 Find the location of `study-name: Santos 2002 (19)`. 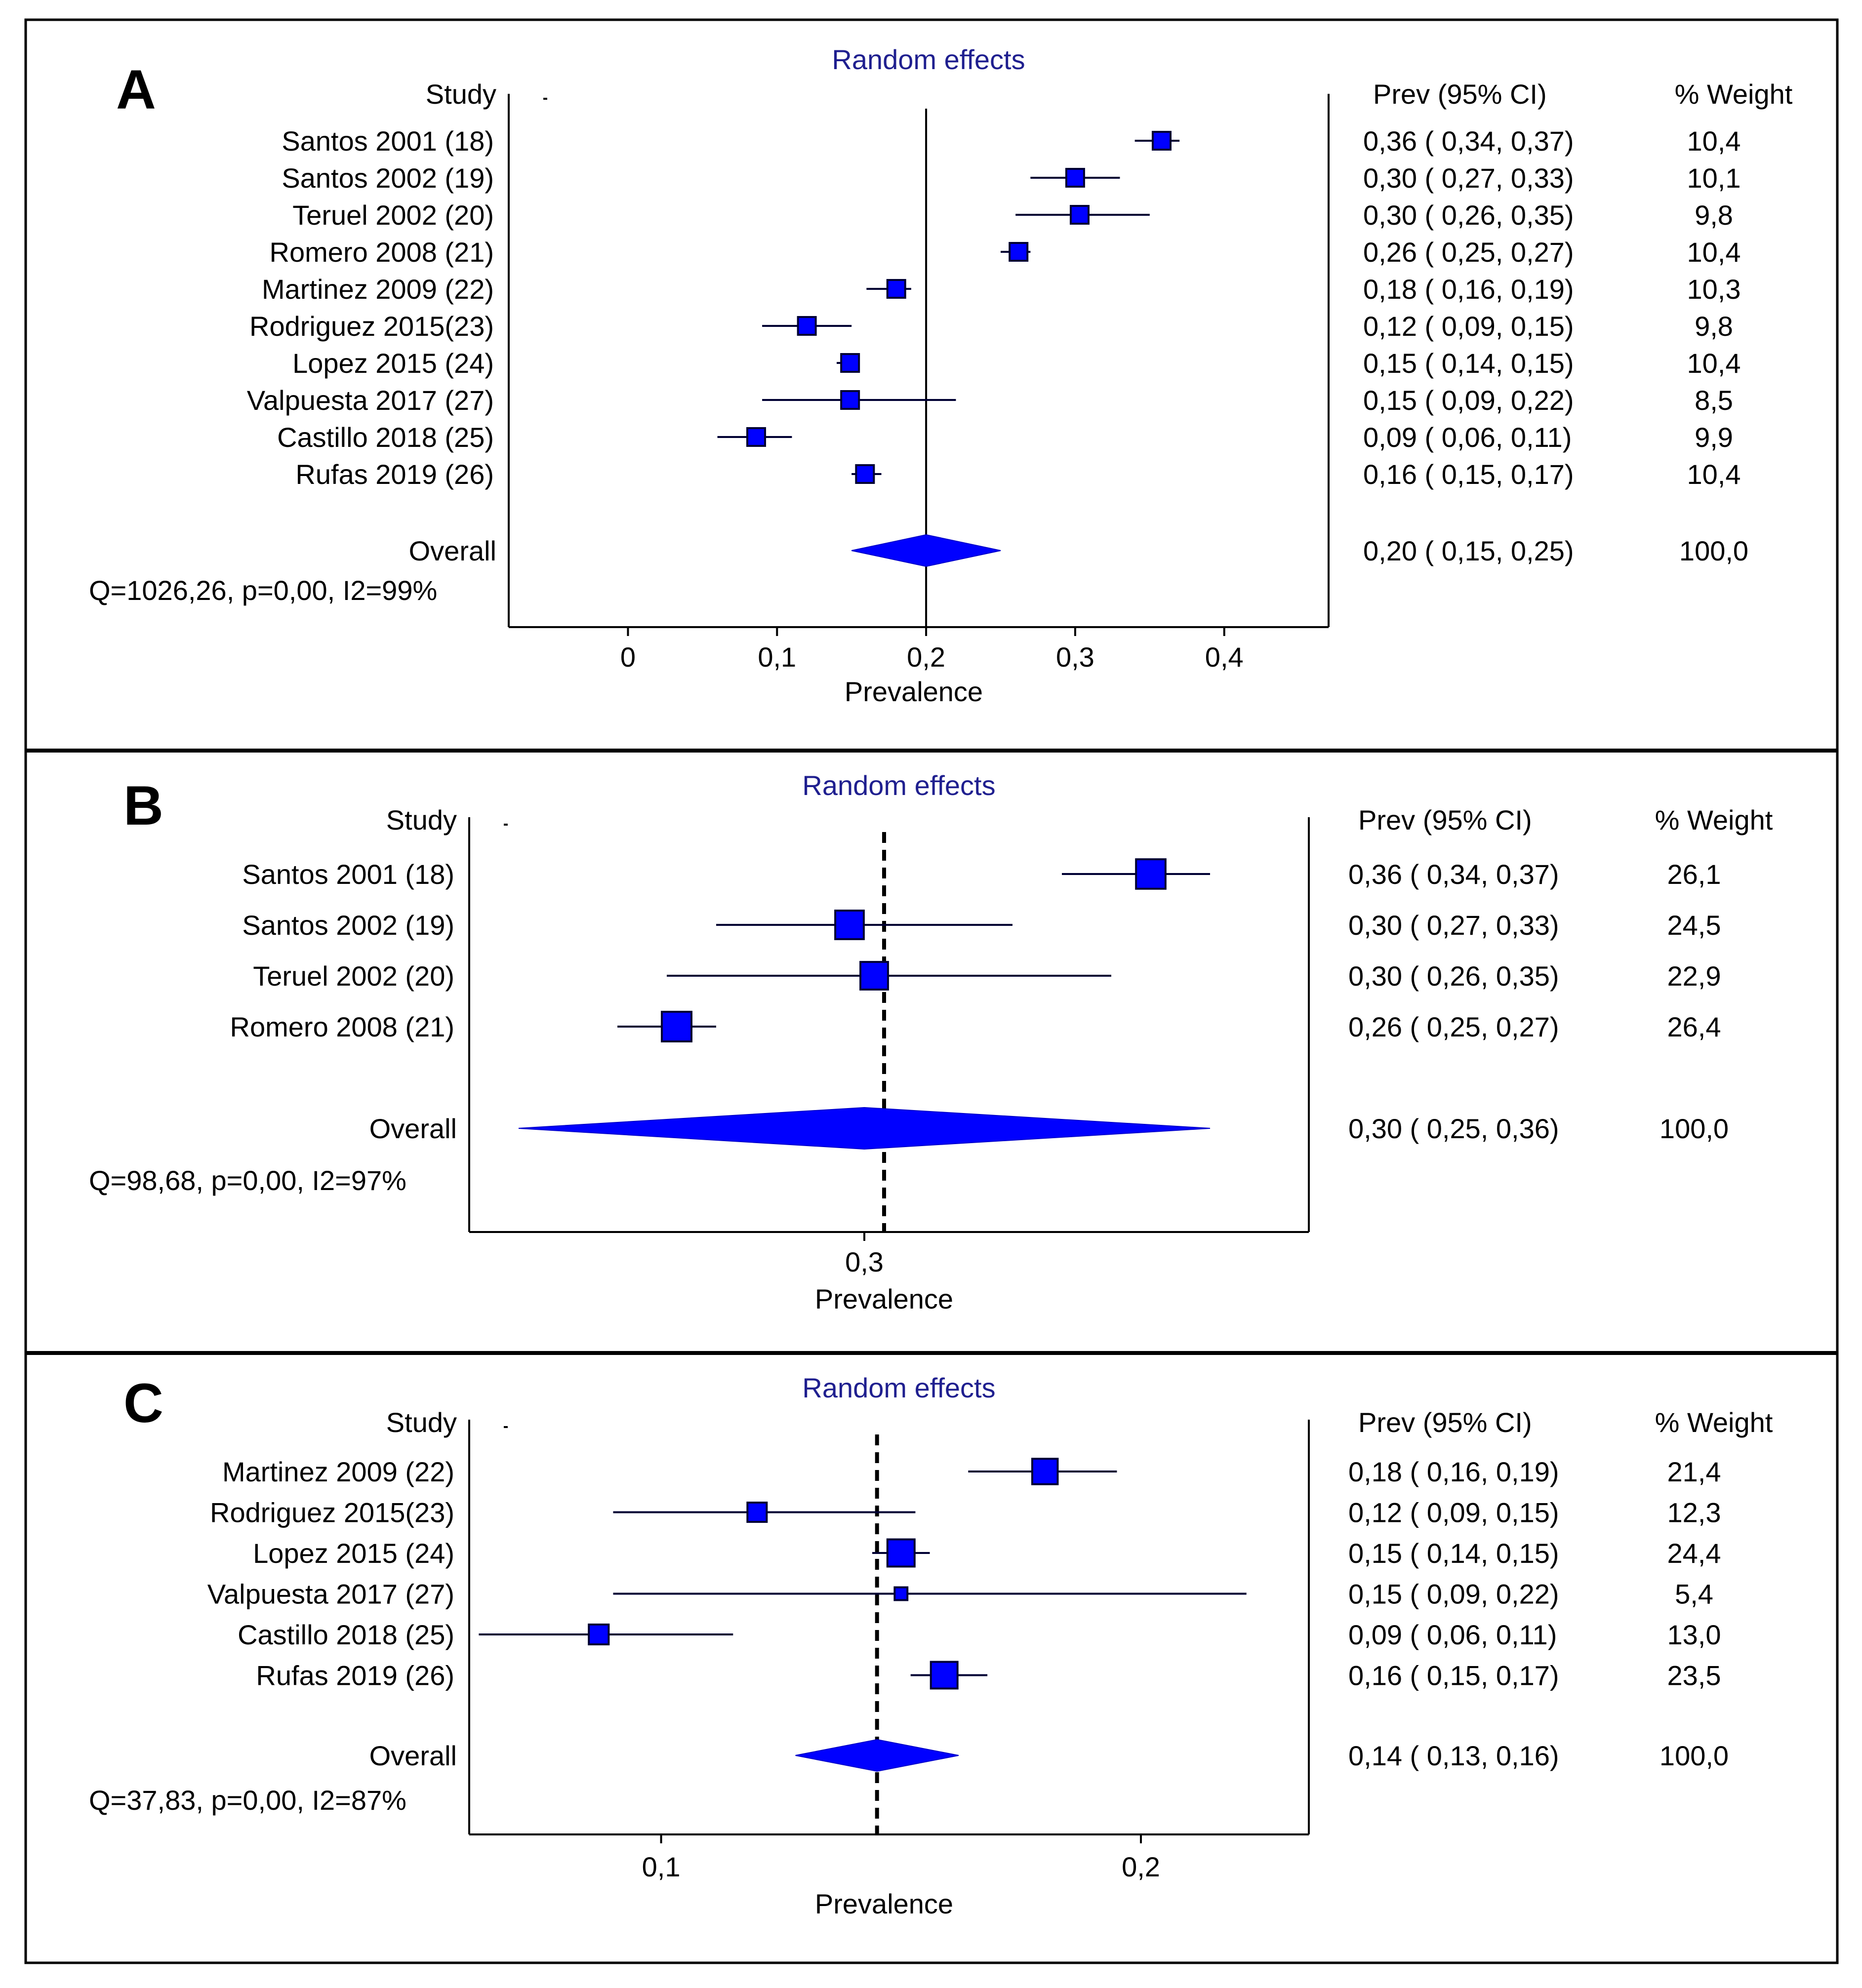

study-name: Santos 2002 (19) is located at coordinates (388, 178).